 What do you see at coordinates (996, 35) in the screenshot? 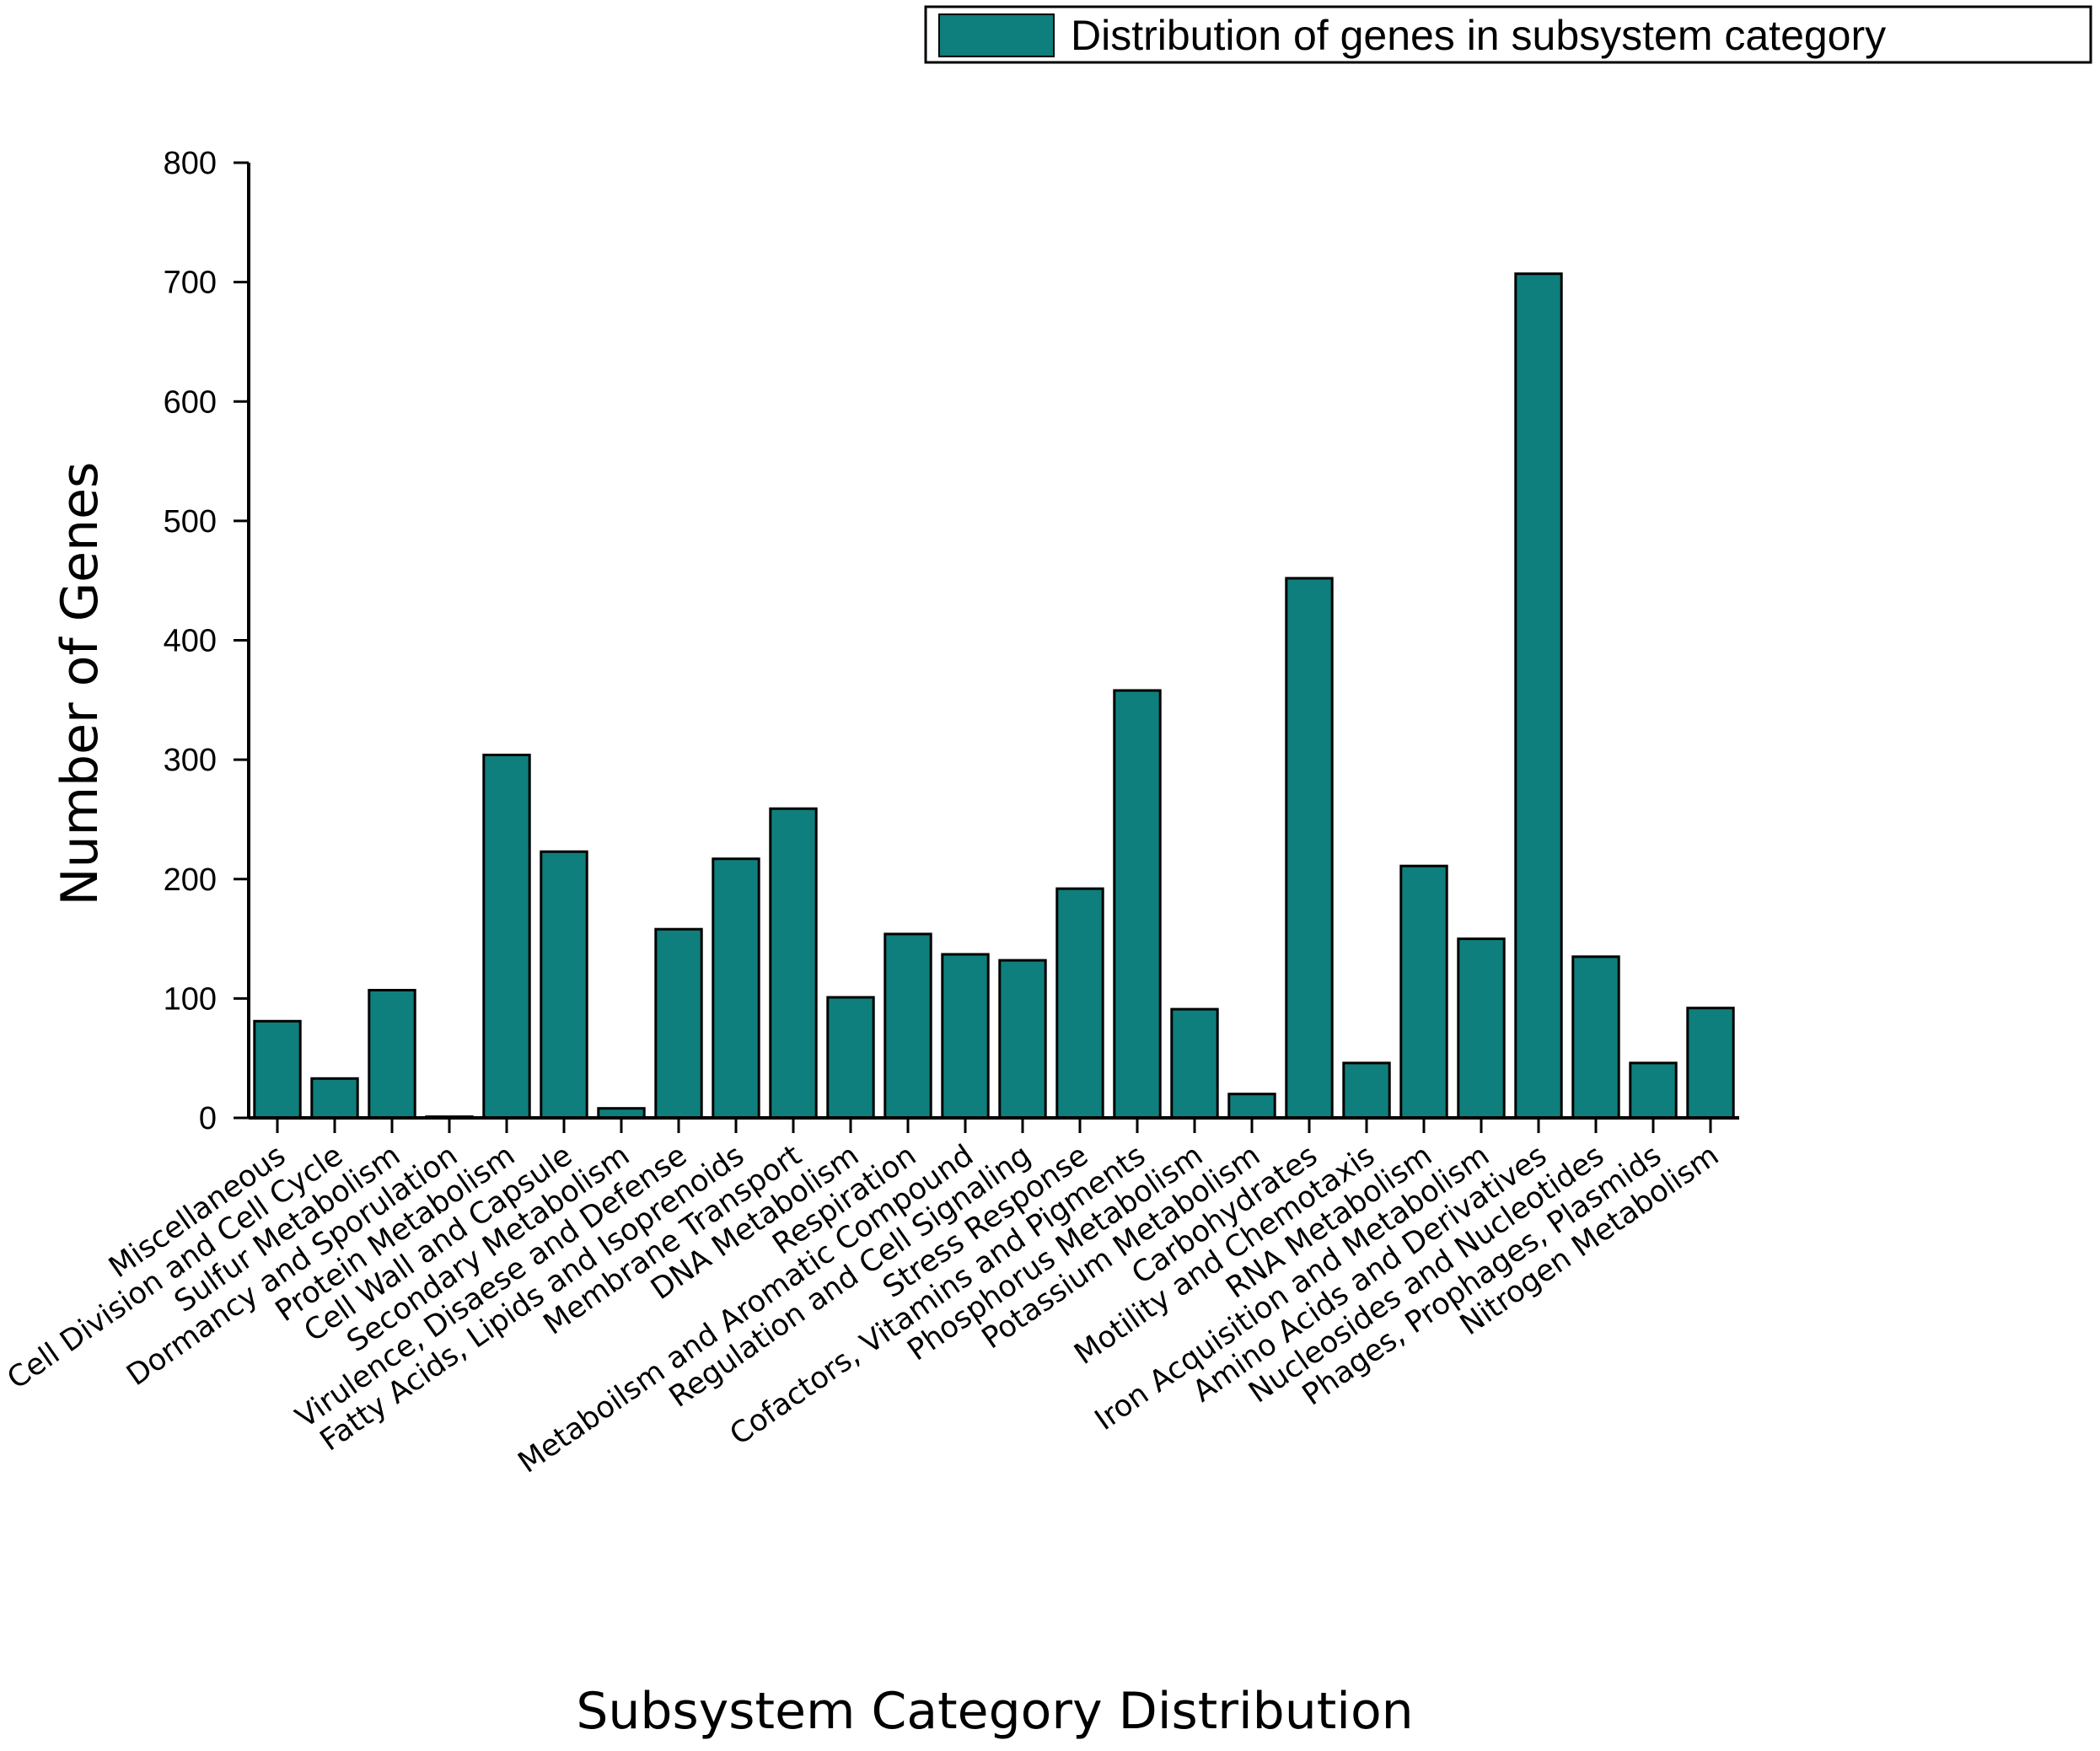
I see `legend-swatch` at bounding box center [996, 35].